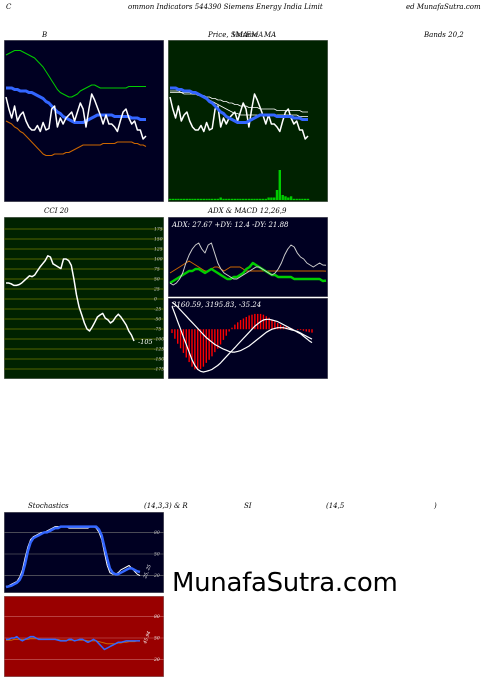  I want to click on cci-last-label: -105, so click(145, 342).